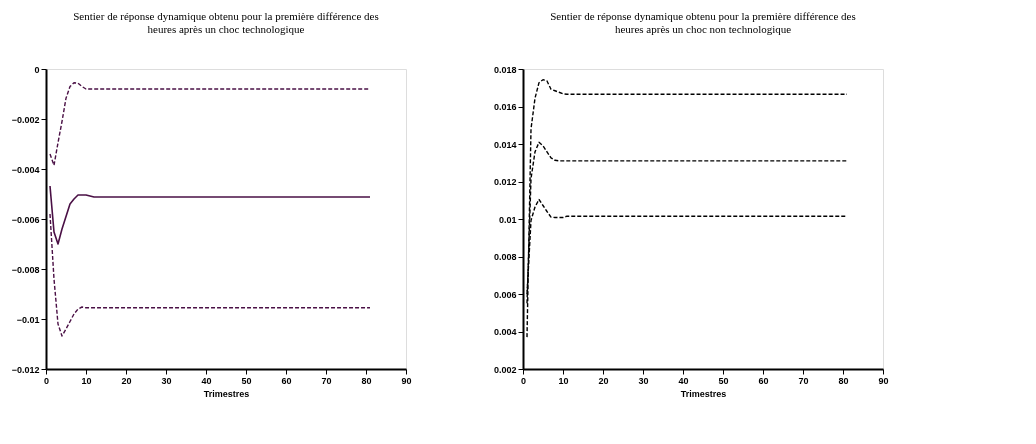 The width and height of the screenshot is (1036, 444). What do you see at coordinates (507, 219) in the screenshot?
I see `y-tick-label: 0.01` at bounding box center [507, 219].